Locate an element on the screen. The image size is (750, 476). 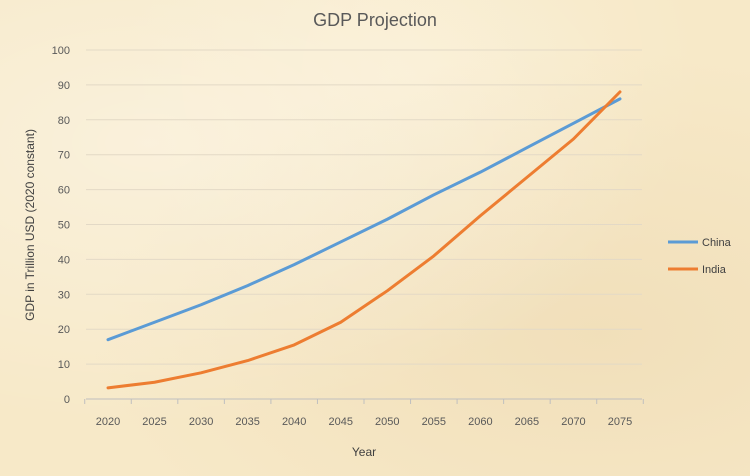
y-tick-label: 40 is located at coordinates (64, 260).